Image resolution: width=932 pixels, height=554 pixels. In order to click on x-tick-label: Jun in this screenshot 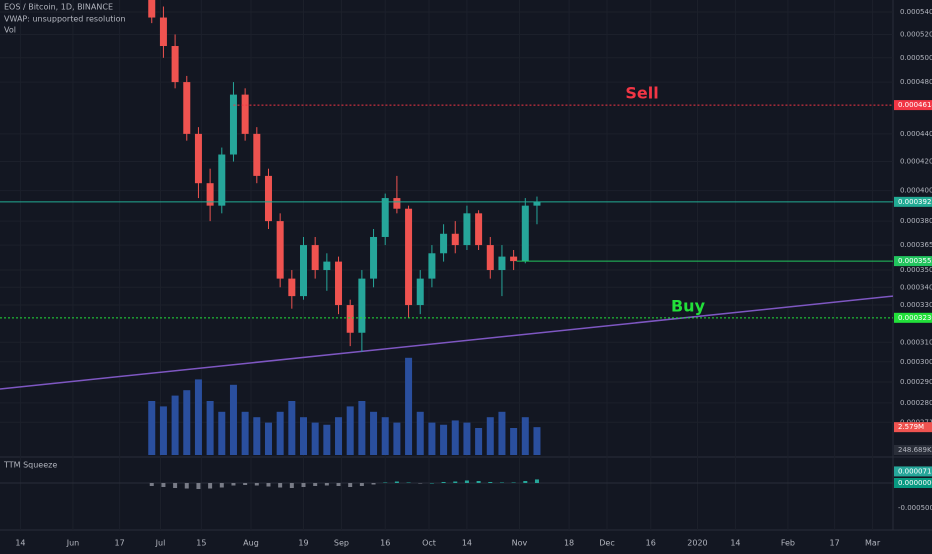, I will do `click(73, 543)`.